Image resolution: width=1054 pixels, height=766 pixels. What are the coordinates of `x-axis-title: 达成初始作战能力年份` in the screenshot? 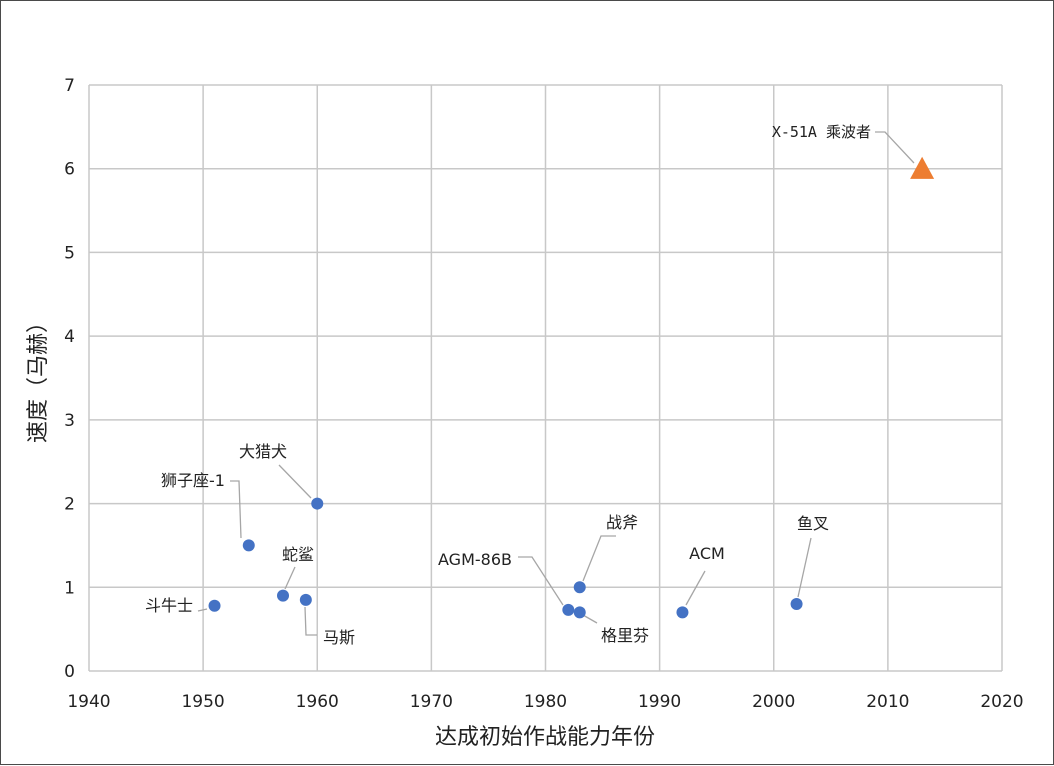 It's located at (545, 737).